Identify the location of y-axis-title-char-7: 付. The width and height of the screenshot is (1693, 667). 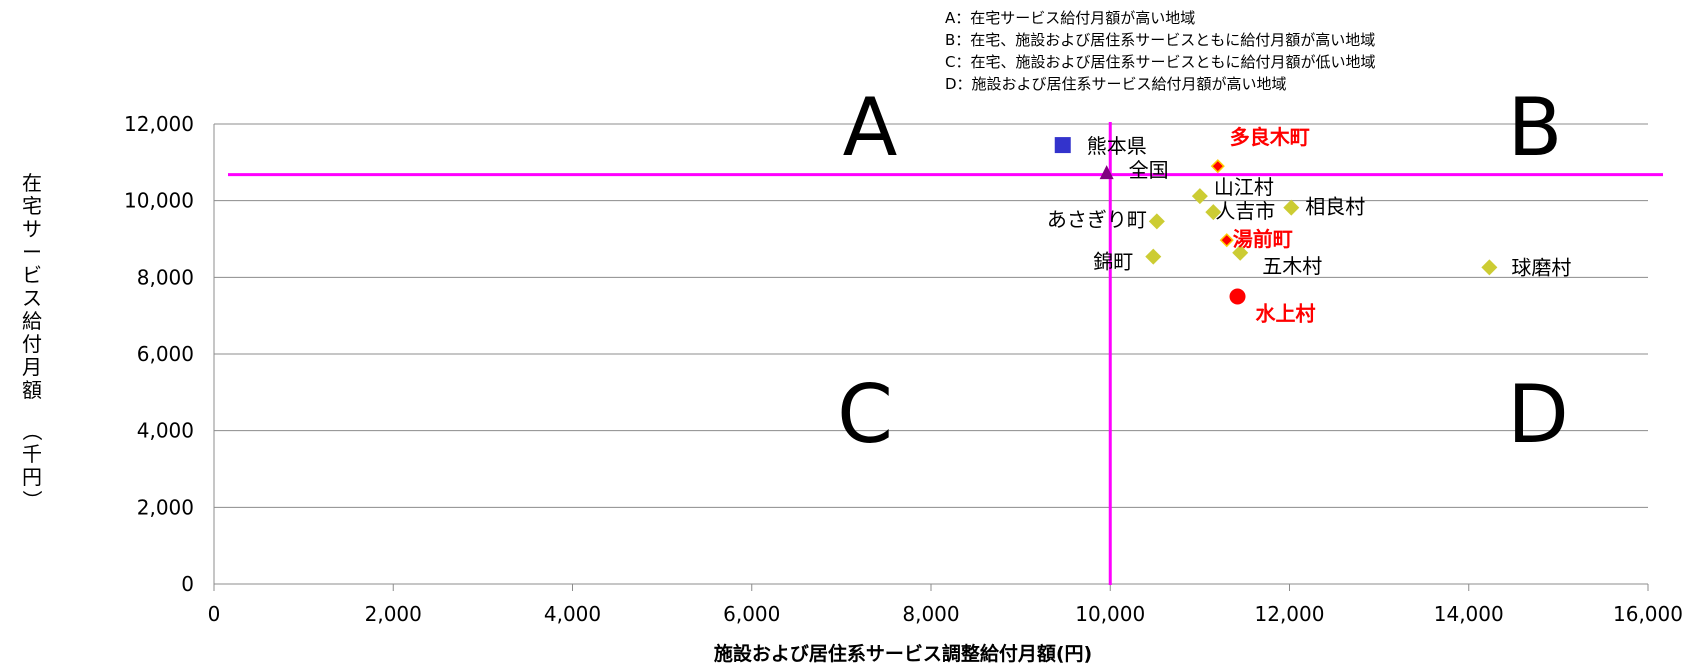
(32, 344).